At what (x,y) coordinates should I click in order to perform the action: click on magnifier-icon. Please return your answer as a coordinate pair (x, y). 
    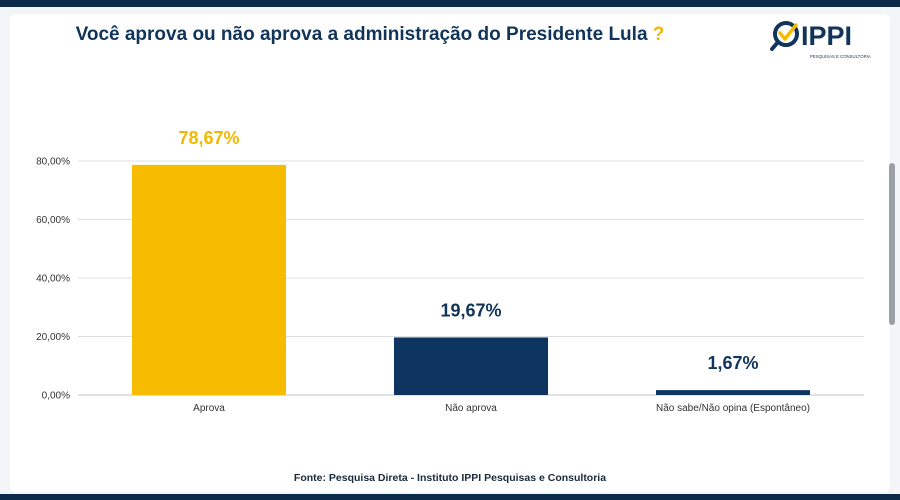
    Looking at the image, I should click on (786, 34).